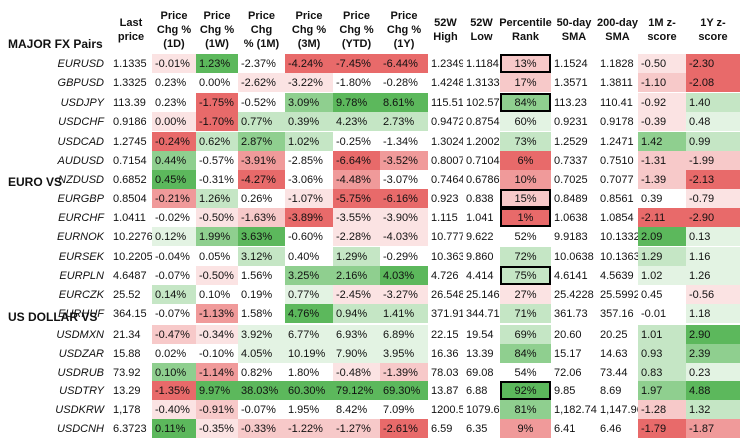 Image resolution: width=750 pixels, height=438 pixels. What do you see at coordinates (356, 353) in the screenshot?
I see `value-cell: 7.90%` at bounding box center [356, 353].